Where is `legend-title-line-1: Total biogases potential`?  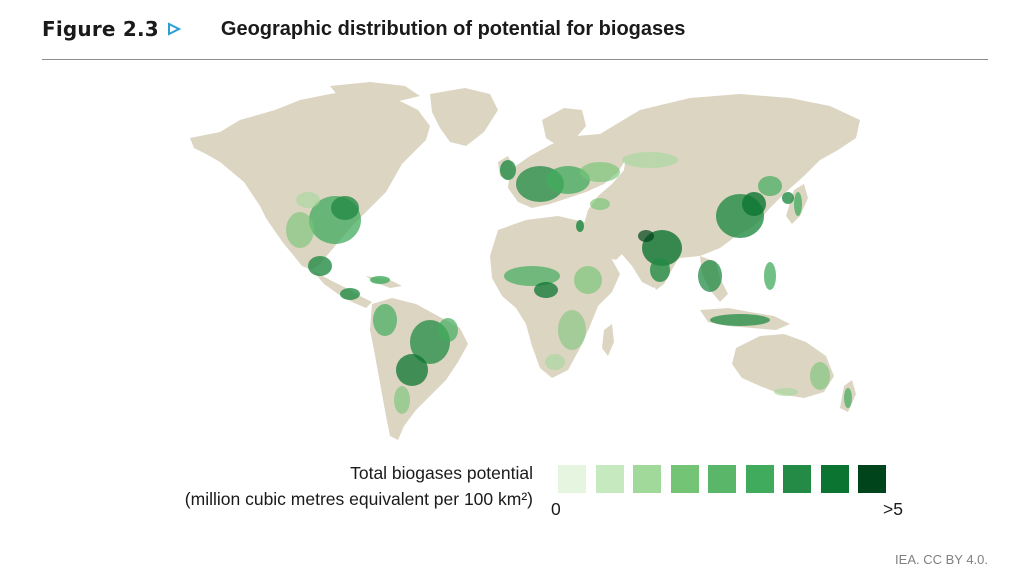 legend-title-line-1: Total biogases potential is located at coordinates (441, 473).